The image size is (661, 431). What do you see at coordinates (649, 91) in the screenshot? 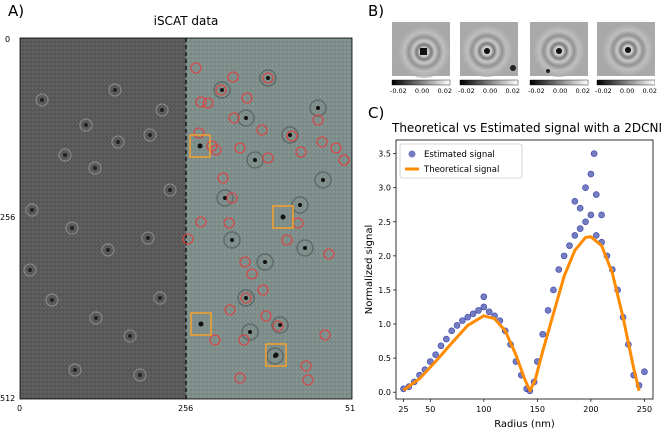
I see `cbar-4-tick-max: 0.02` at bounding box center [649, 91].